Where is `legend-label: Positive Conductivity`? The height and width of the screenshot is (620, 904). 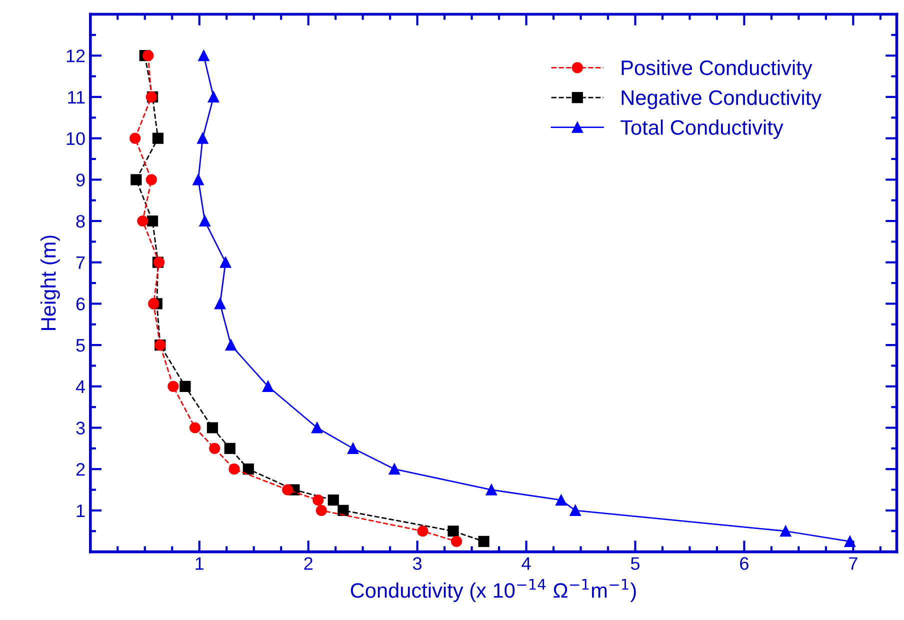
legend-label: Positive Conductivity is located at coordinates (717, 70).